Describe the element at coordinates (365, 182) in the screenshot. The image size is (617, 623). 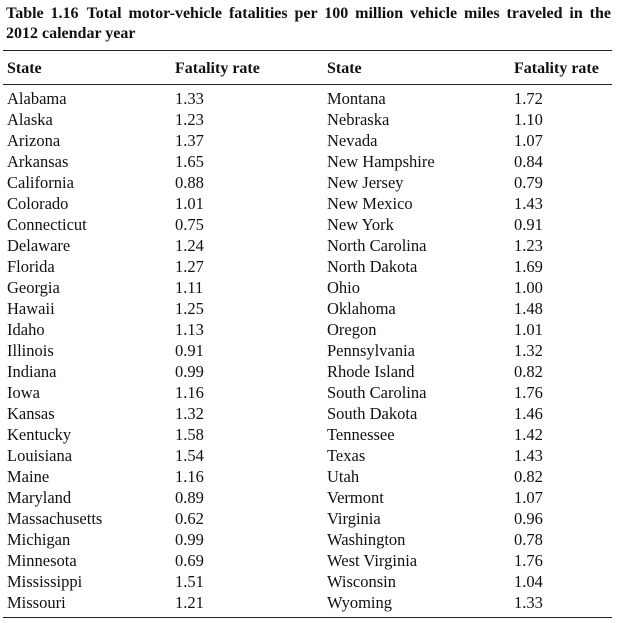
I see `state-cell: New Jersey` at that location.